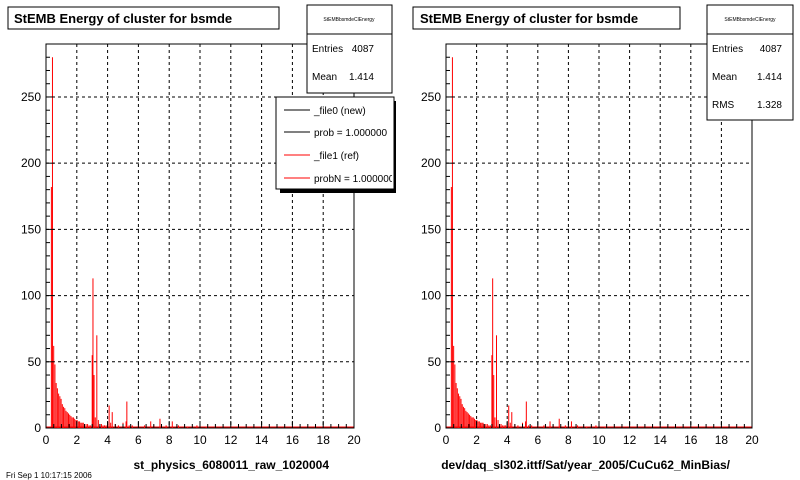  I want to click on right-stats-rms-value: 1.328, so click(769, 105).